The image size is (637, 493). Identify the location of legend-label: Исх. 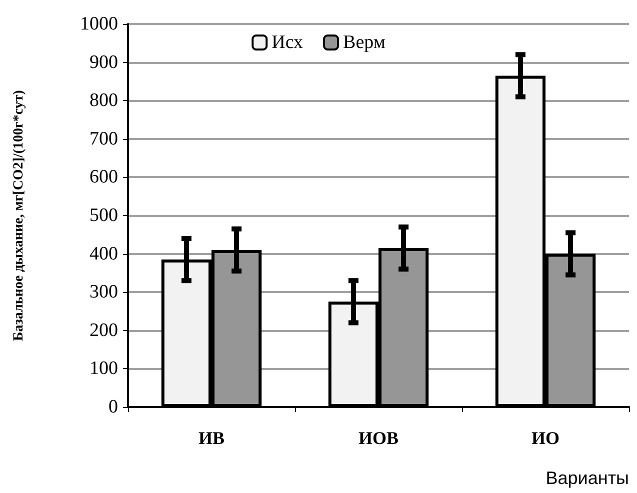
(288, 42).